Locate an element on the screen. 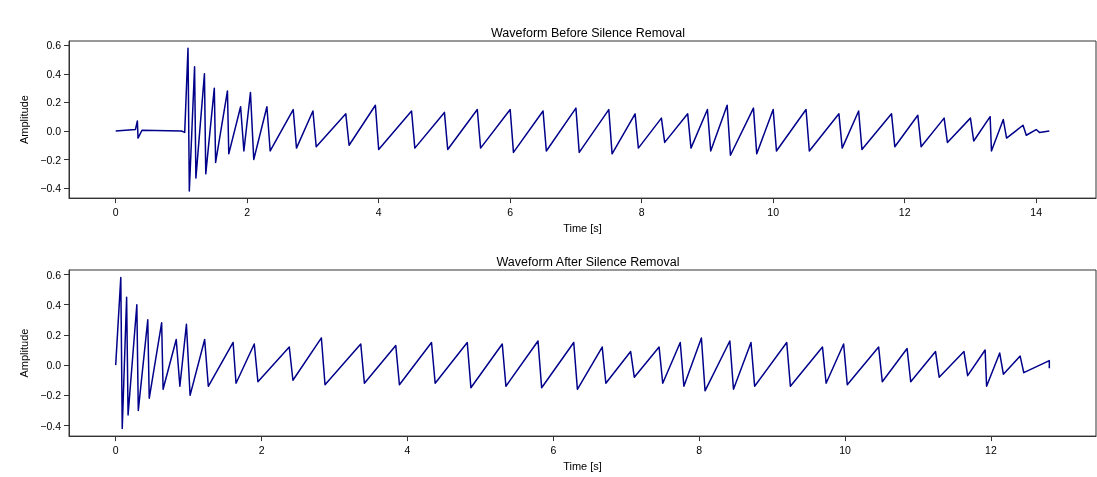 Image resolution: width=1097 pixels, height=477 pixels. chart-title: Waveform After Silence Removal is located at coordinates (588, 261).